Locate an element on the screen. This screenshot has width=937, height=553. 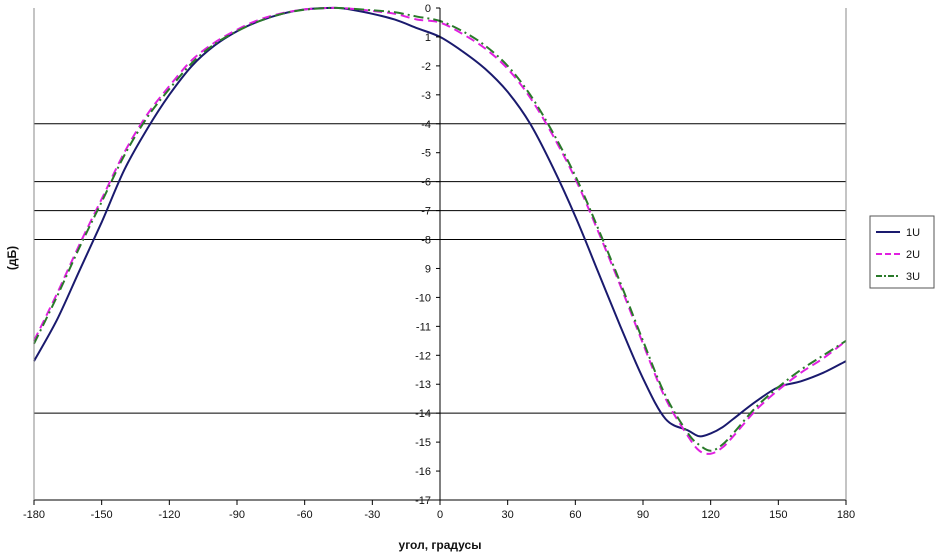
y-tick-label: -3 is located at coordinates (426, 96).